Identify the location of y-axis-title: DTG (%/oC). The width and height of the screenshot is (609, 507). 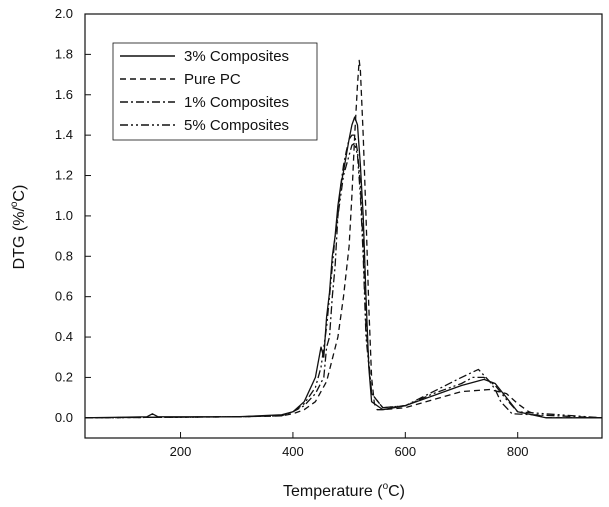
(18, 227).